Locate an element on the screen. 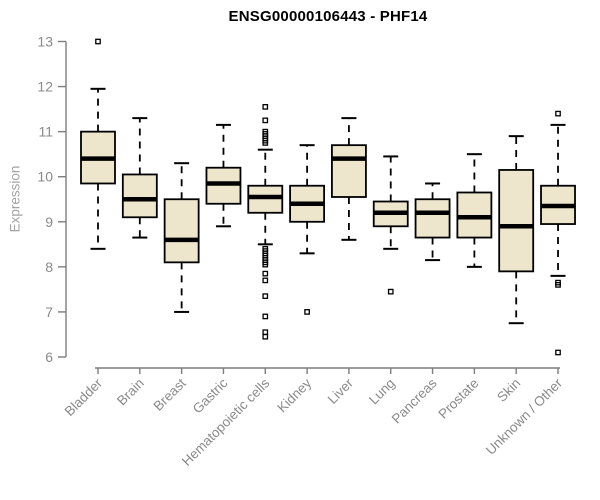  y-tick-label: 6 is located at coordinates (49, 357).